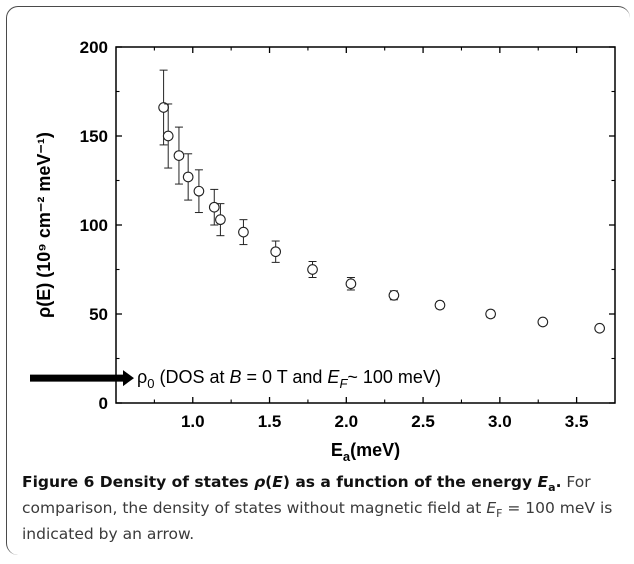 This screenshot has width=634, height=564. I want to click on x-tick-label: 1.0, so click(193, 421).